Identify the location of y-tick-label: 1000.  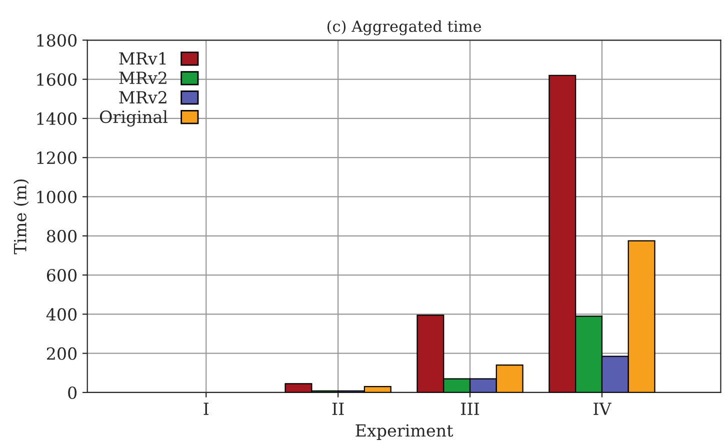
(57, 197).